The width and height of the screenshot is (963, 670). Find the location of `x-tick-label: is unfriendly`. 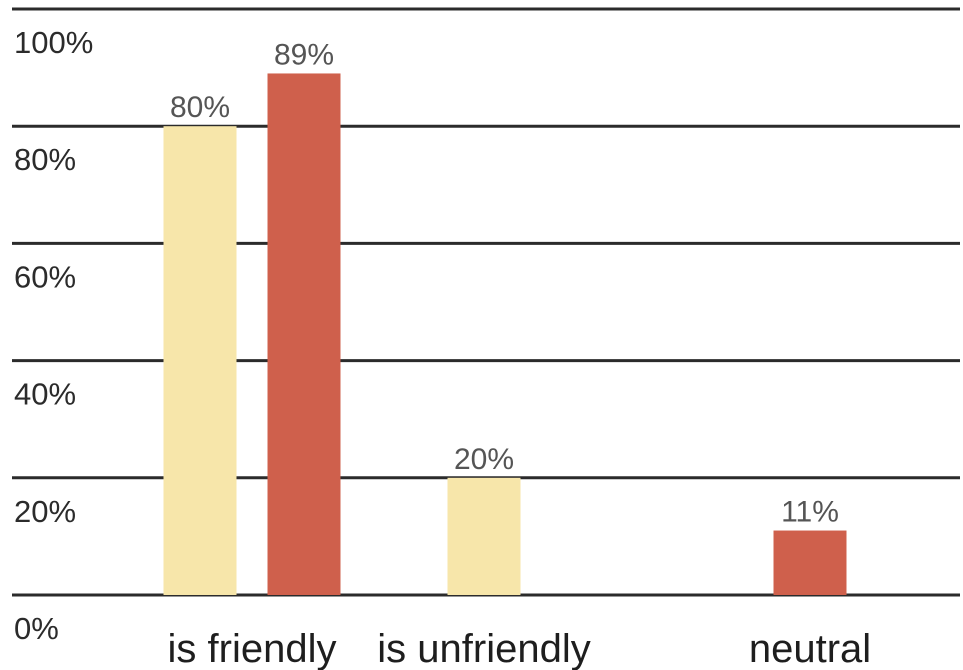

x-tick-label: is unfriendly is located at coordinates (483, 648).